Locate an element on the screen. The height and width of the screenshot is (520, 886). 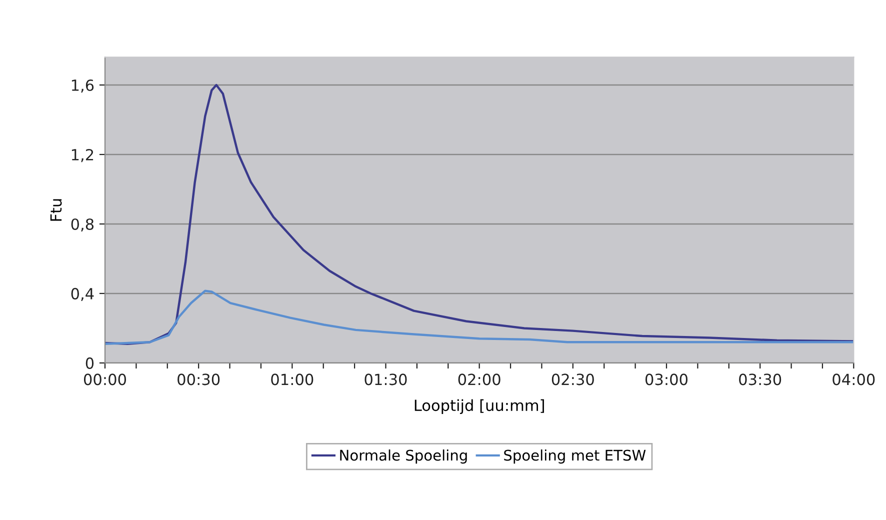
x-tick-label: 01:30 is located at coordinates (385, 380).